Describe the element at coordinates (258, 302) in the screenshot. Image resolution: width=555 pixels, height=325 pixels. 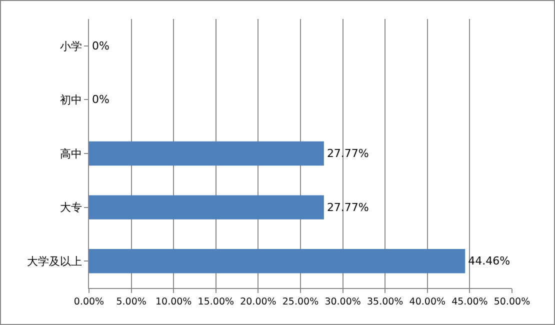
I see `x-tick-label: 20.00%` at that location.